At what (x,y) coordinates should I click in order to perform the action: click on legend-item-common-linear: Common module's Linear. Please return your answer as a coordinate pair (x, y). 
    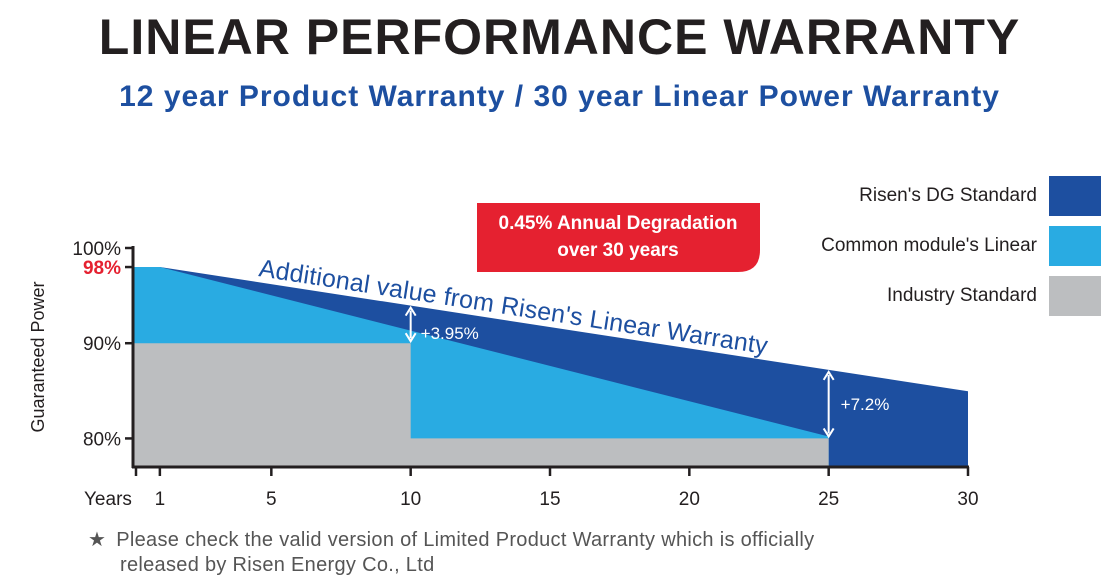
    Looking at the image, I should click on (961, 246).